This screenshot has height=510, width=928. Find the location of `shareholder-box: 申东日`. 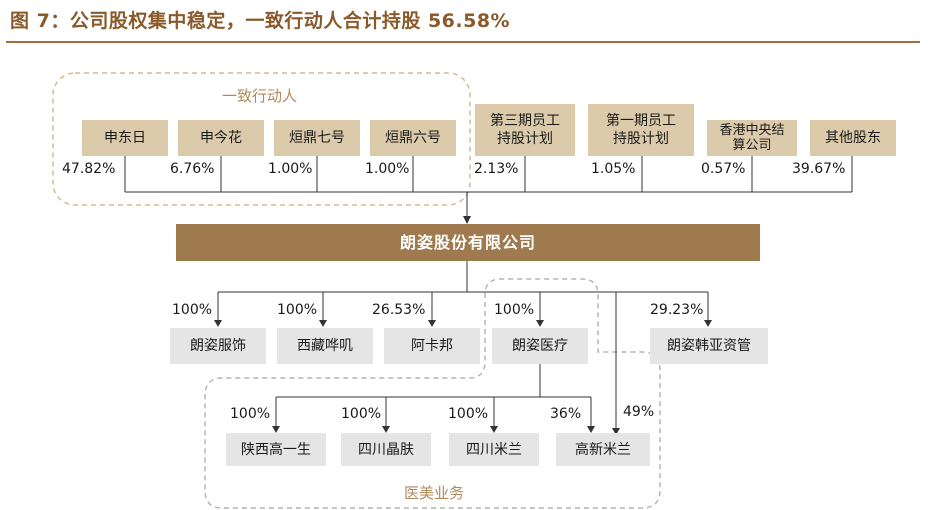

shareholder-box: 申东日 is located at coordinates (125, 138).